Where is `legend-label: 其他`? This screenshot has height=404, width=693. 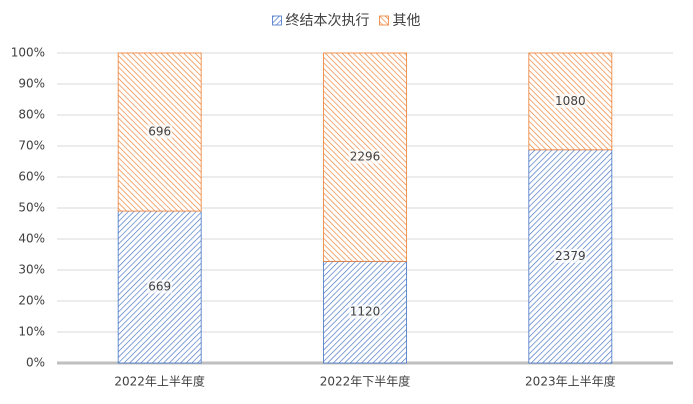
legend-label: 其他 is located at coordinates (407, 21).